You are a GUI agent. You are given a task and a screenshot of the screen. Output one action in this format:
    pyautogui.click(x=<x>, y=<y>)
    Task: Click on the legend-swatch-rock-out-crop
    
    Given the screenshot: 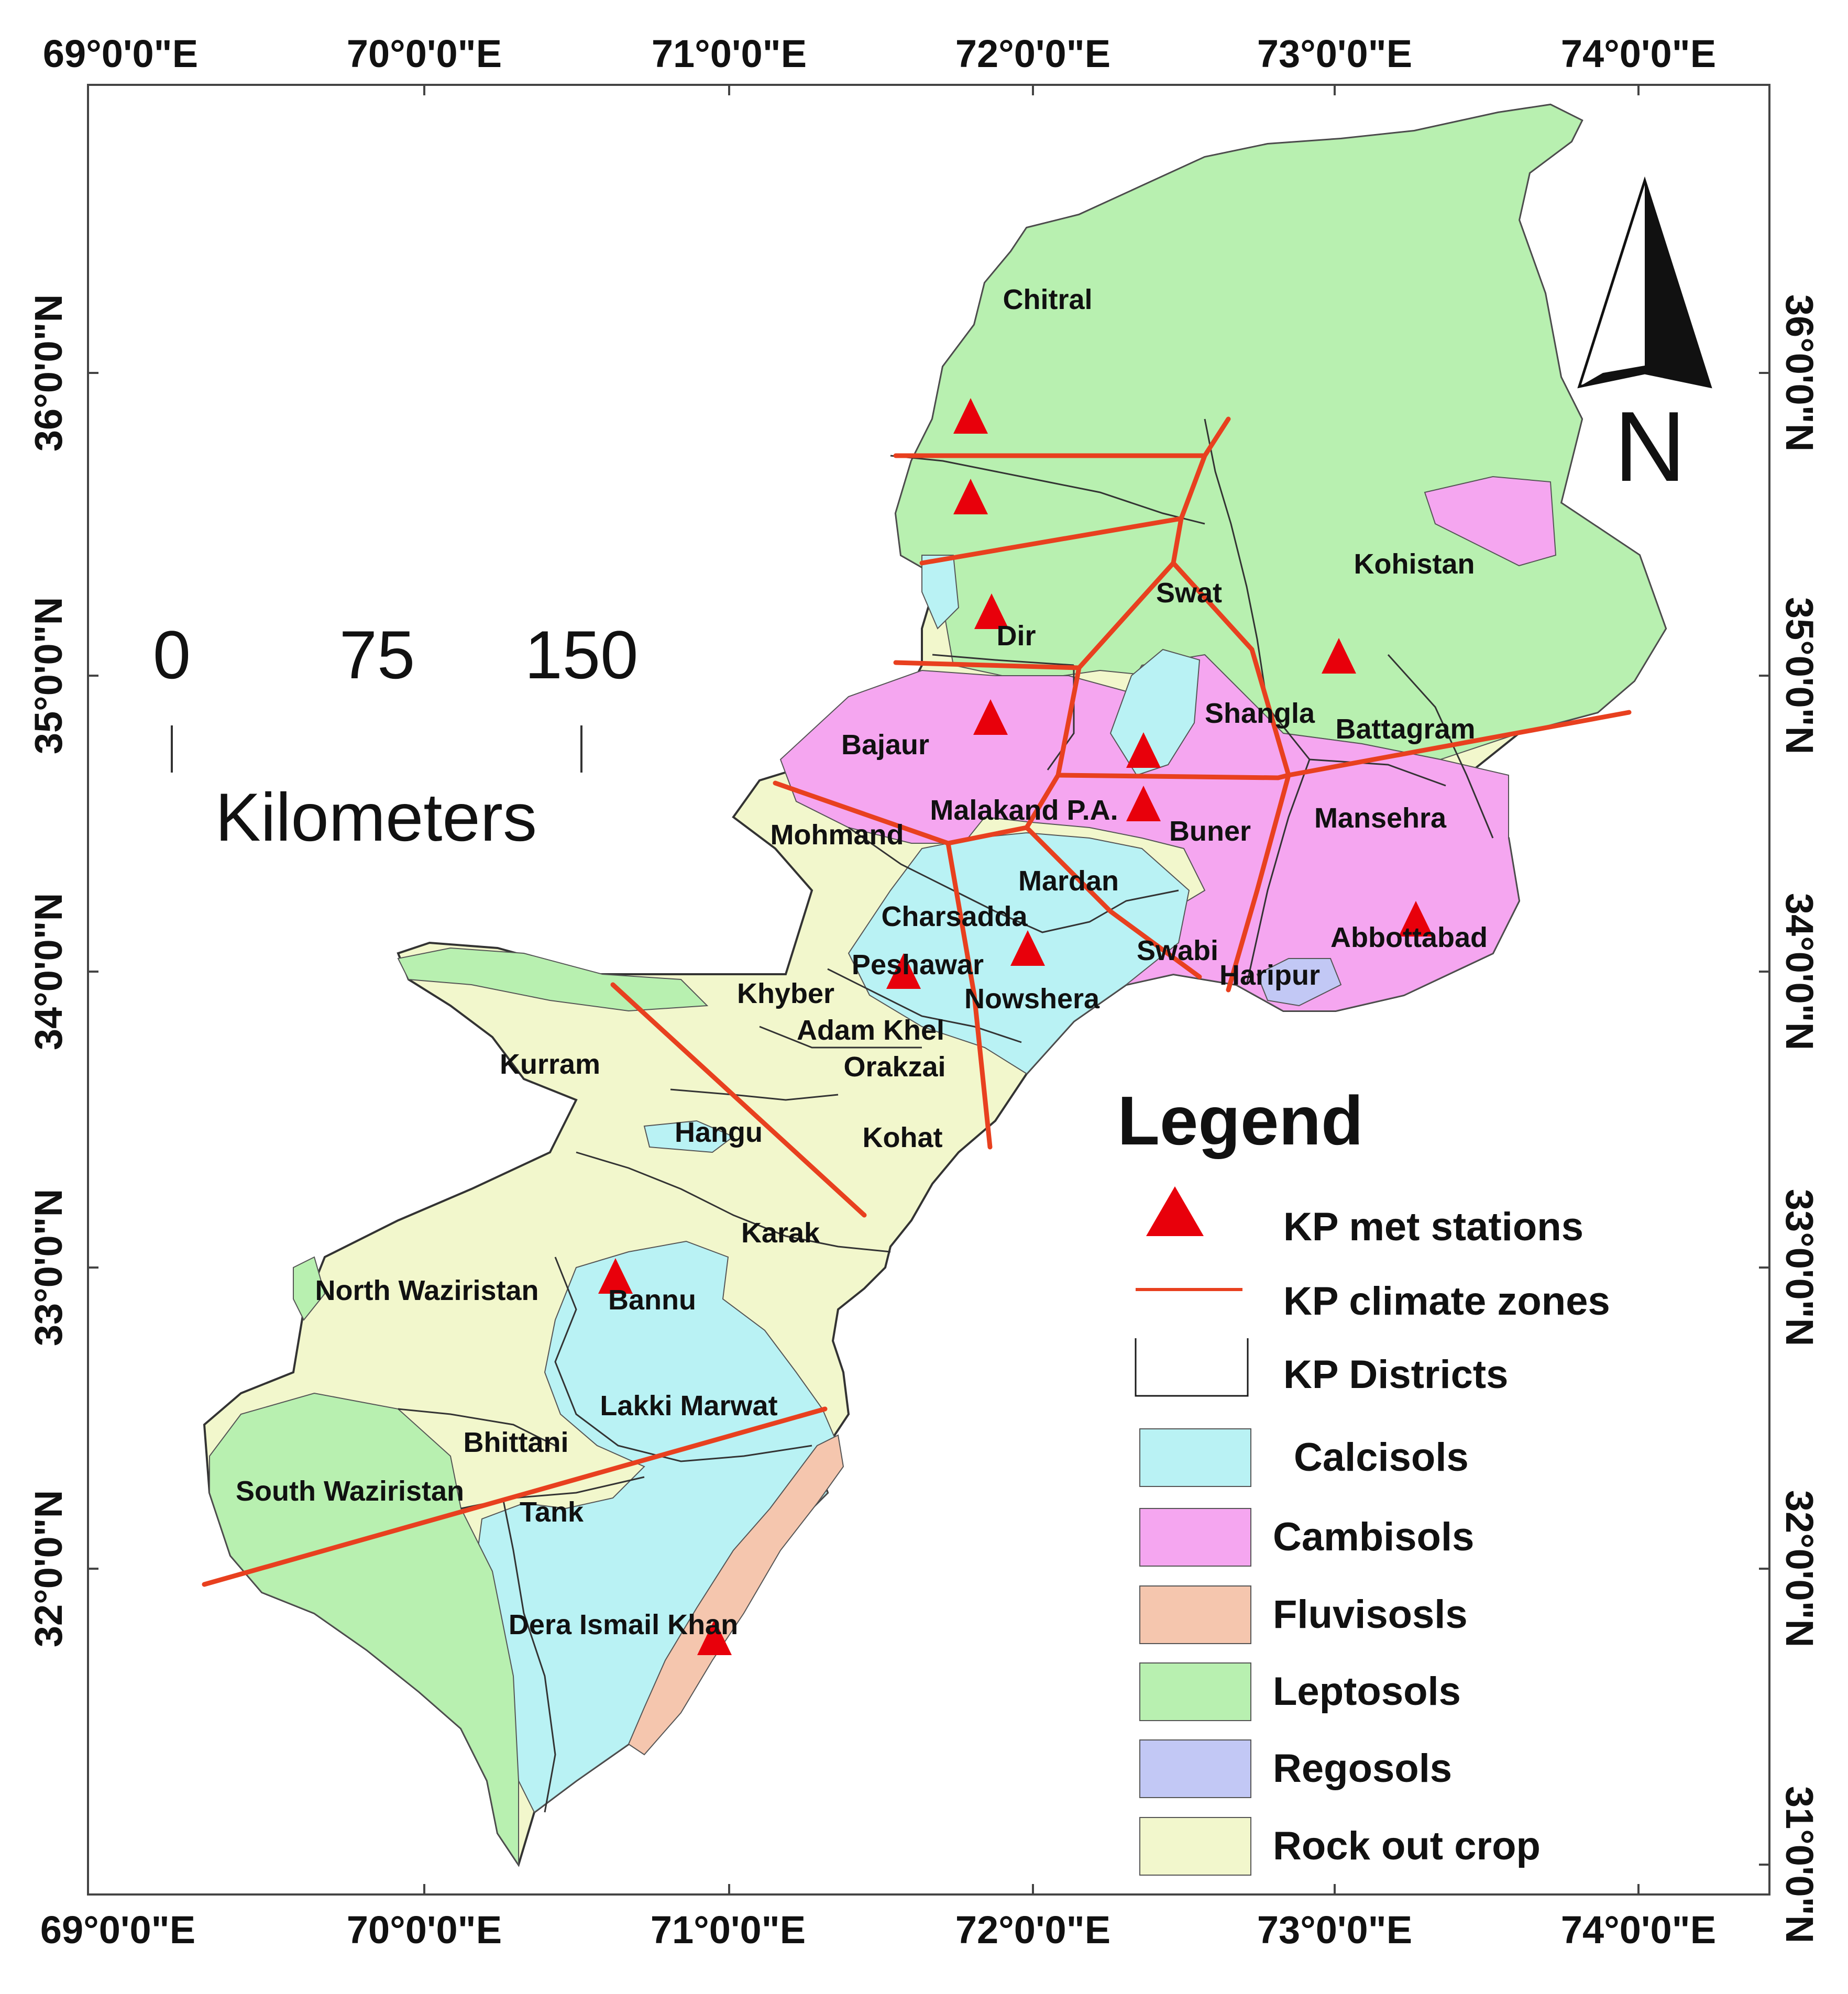 What is the action you would take?
    pyautogui.click(x=1195, y=1846)
    